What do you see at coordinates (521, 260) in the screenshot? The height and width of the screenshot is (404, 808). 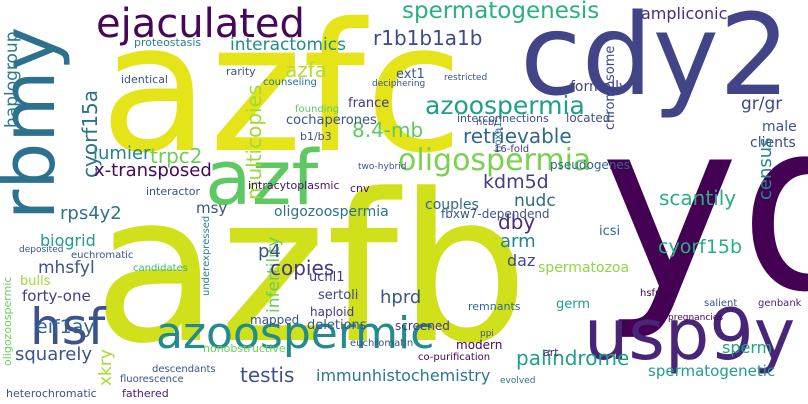 I see `word: daz` at bounding box center [521, 260].